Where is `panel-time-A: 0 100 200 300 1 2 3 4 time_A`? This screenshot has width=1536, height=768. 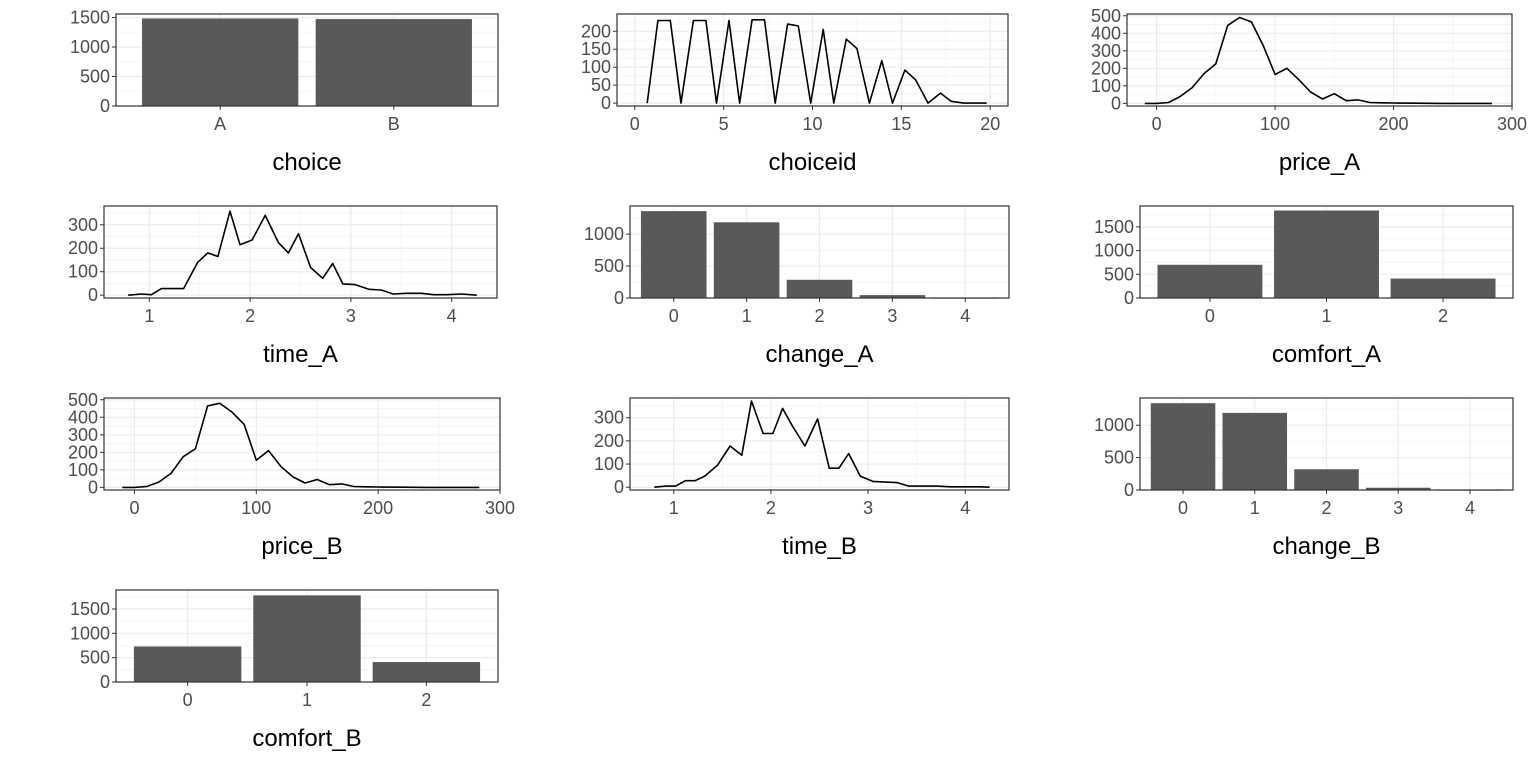 panel-time-A: 0 100 200 300 1 2 3 4 time_A is located at coordinates (283, 286).